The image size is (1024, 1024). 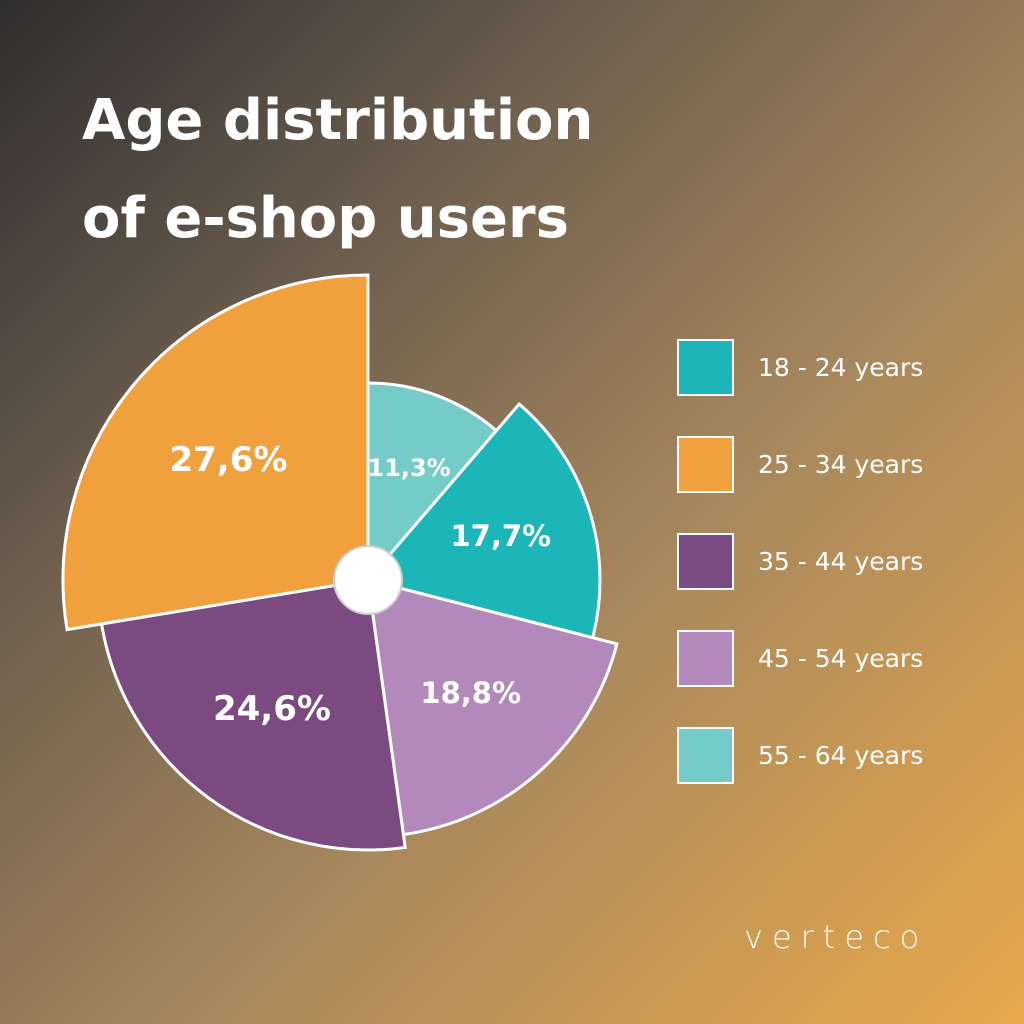 What do you see at coordinates (470, 693) in the screenshot?
I see `data-label: 18,8%` at bounding box center [470, 693].